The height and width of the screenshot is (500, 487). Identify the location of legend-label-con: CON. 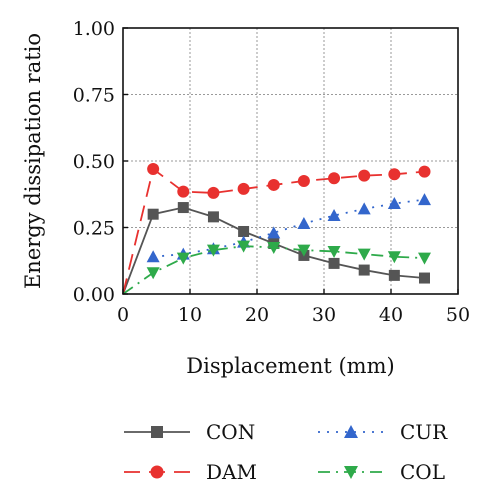
(230, 432).